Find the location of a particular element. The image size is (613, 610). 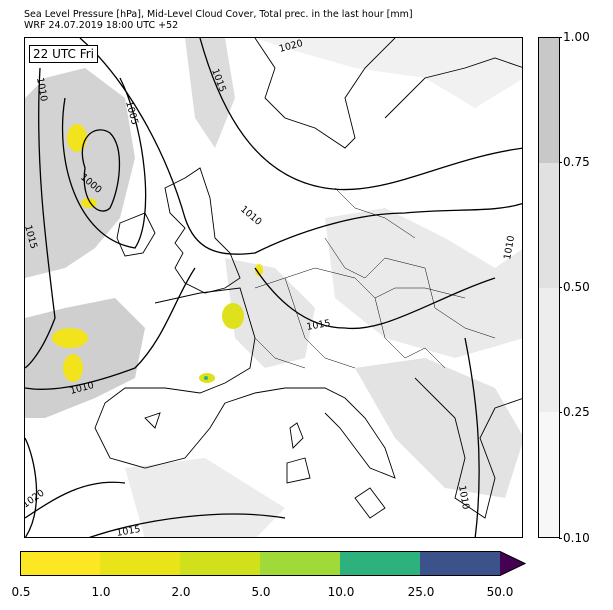

cloud-cover-colorbar is located at coordinates (549, 287).